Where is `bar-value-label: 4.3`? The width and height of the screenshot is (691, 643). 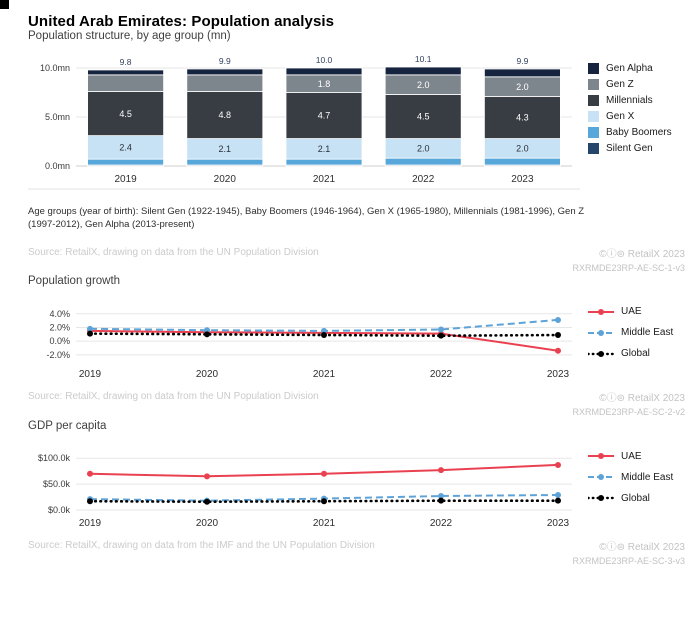
bar-value-label: 4.3 is located at coordinates (522, 118).